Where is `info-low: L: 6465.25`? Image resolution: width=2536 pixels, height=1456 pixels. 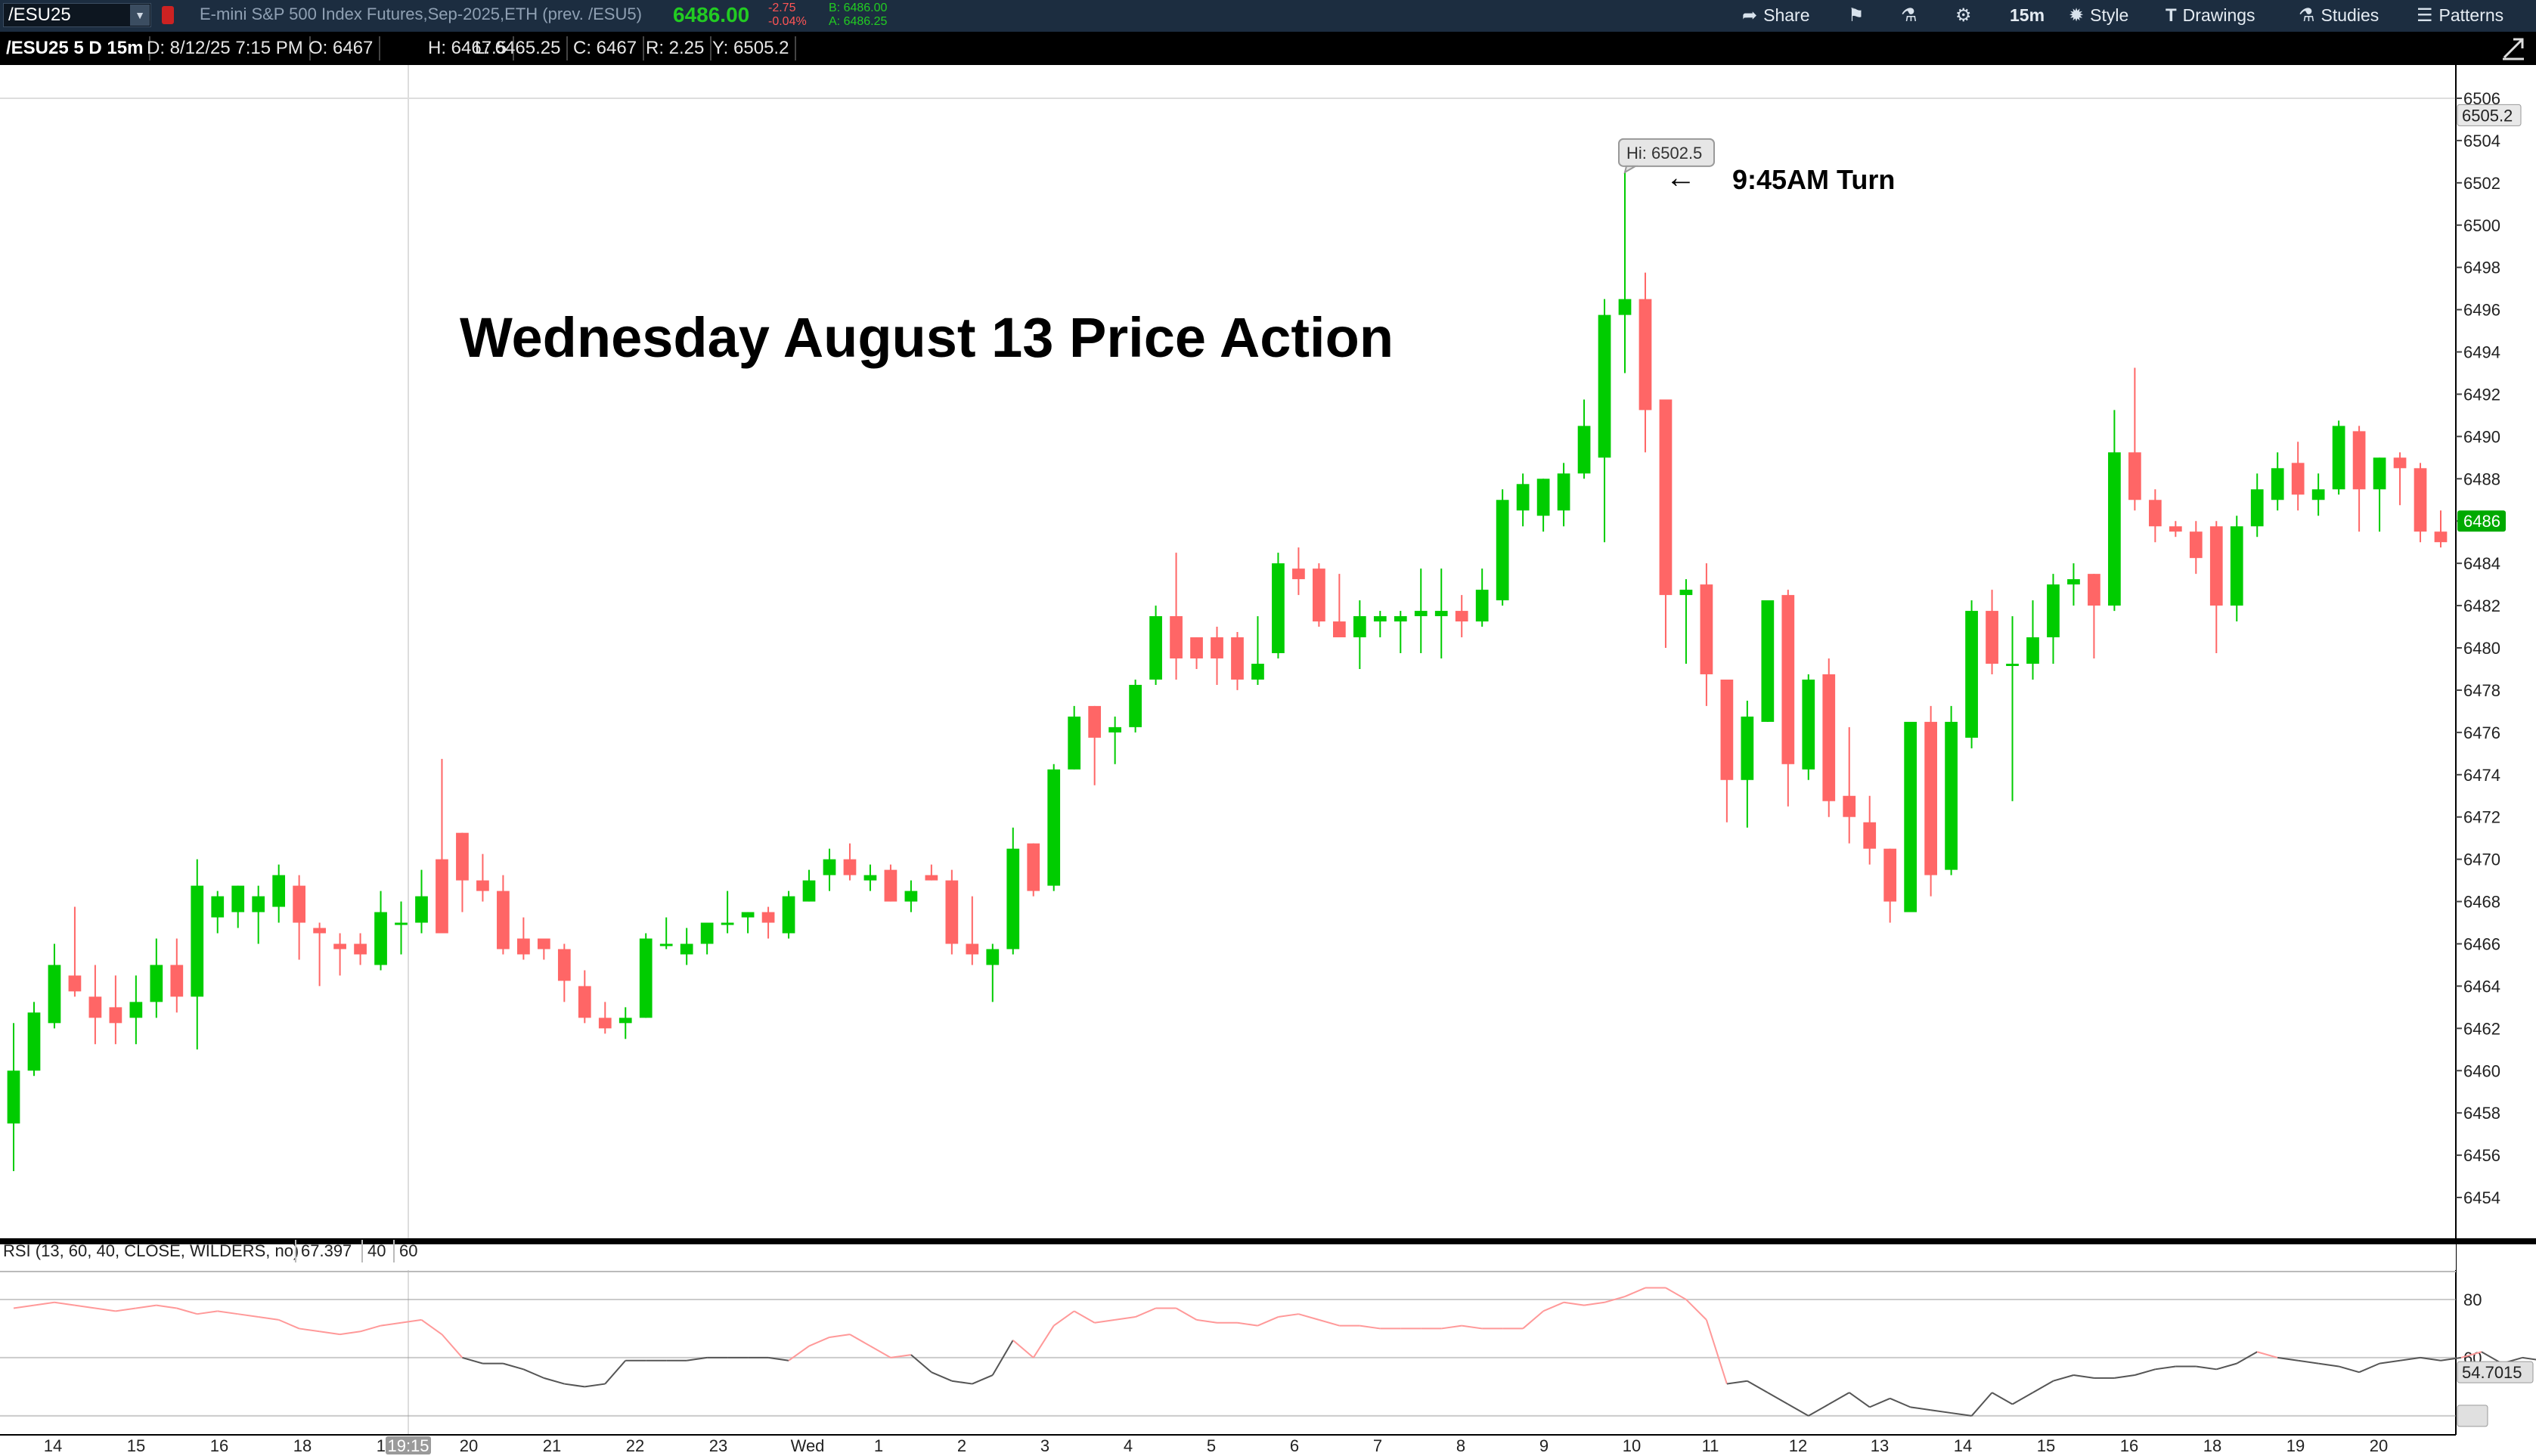 info-low: L: 6465.25 is located at coordinates (519, 48).